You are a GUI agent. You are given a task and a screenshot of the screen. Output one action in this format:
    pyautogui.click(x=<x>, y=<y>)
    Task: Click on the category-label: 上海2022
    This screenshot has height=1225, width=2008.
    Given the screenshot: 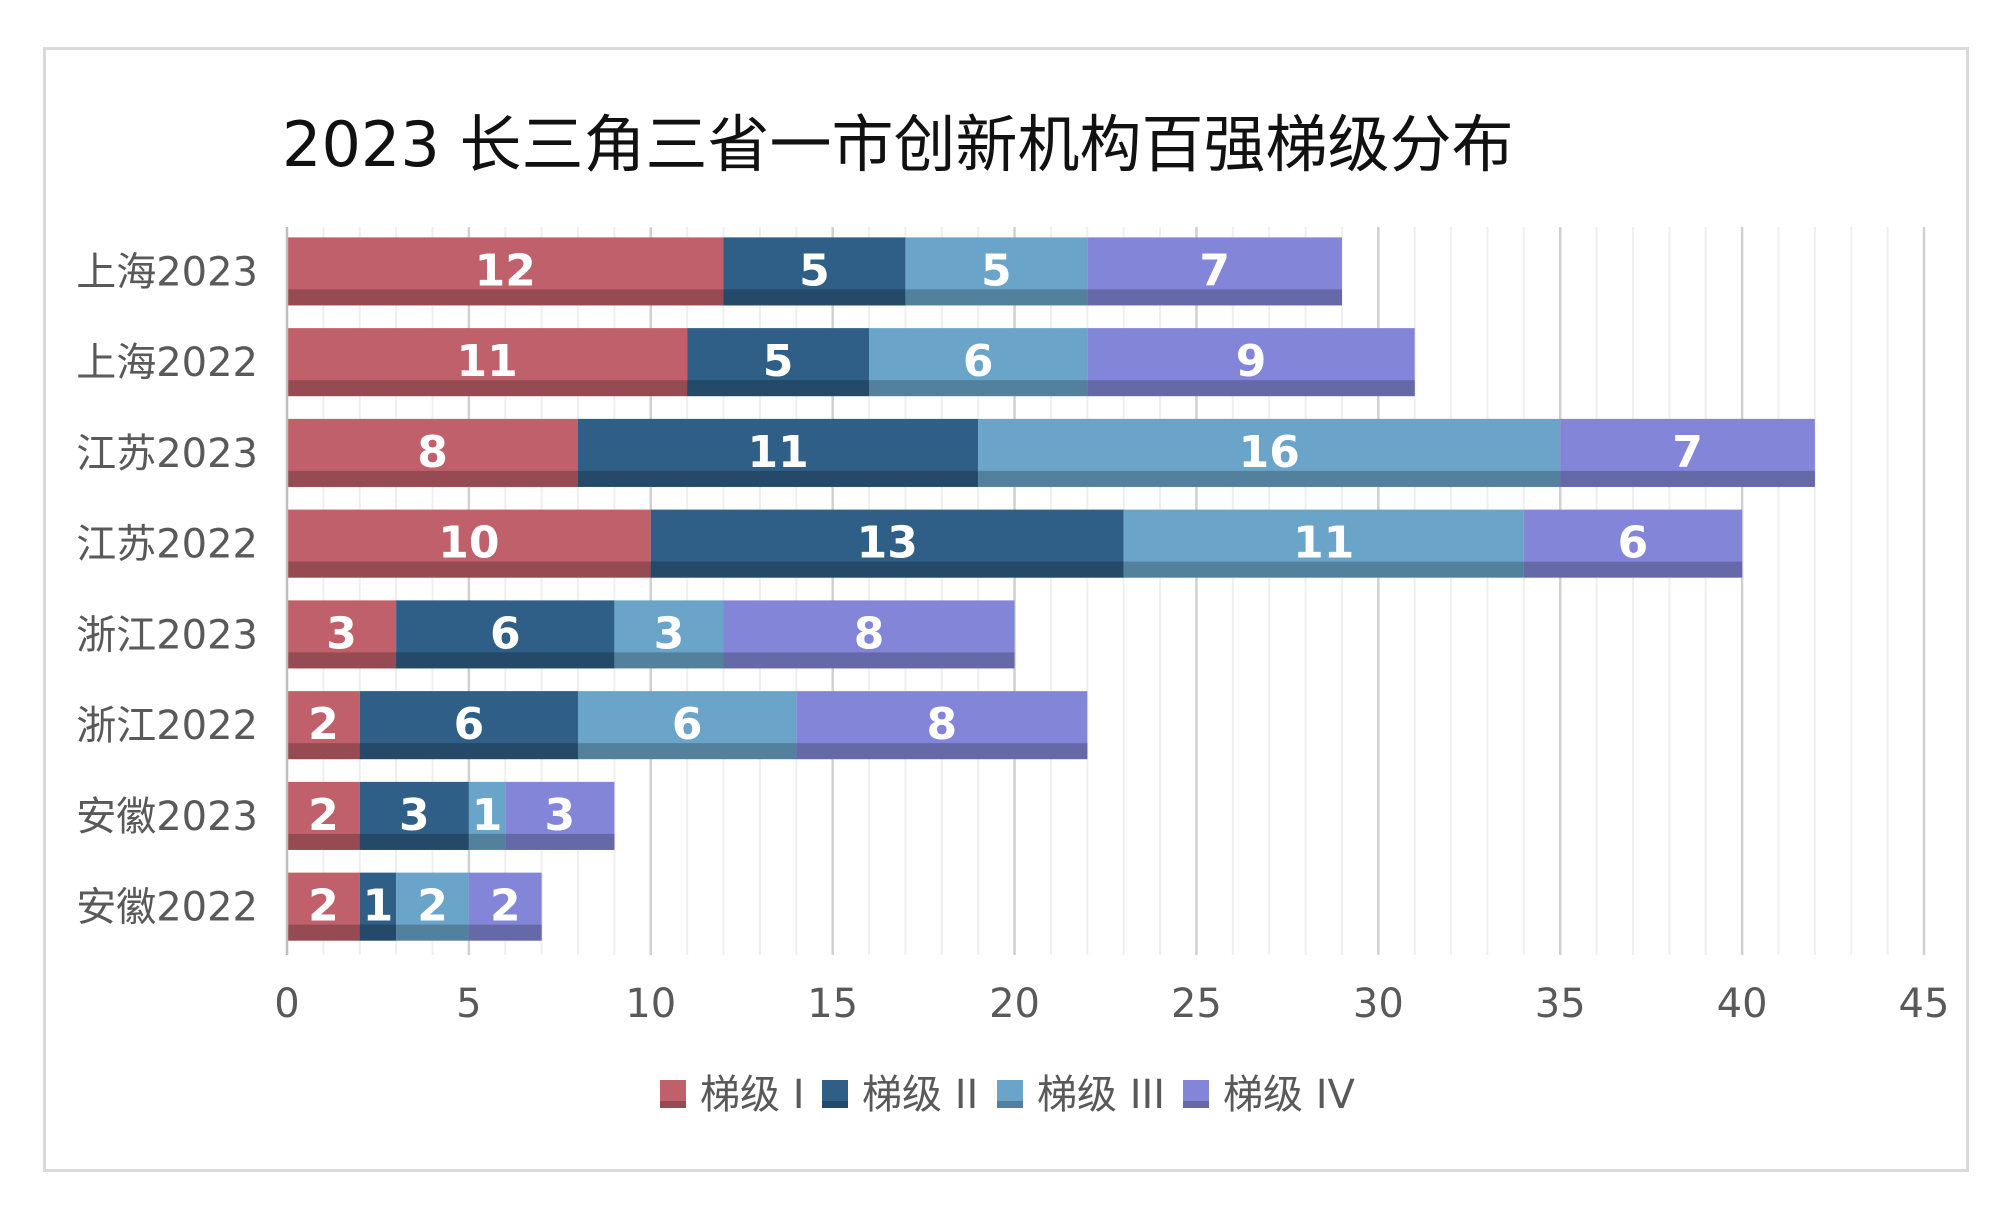 What is the action you would take?
    pyautogui.click(x=167, y=363)
    